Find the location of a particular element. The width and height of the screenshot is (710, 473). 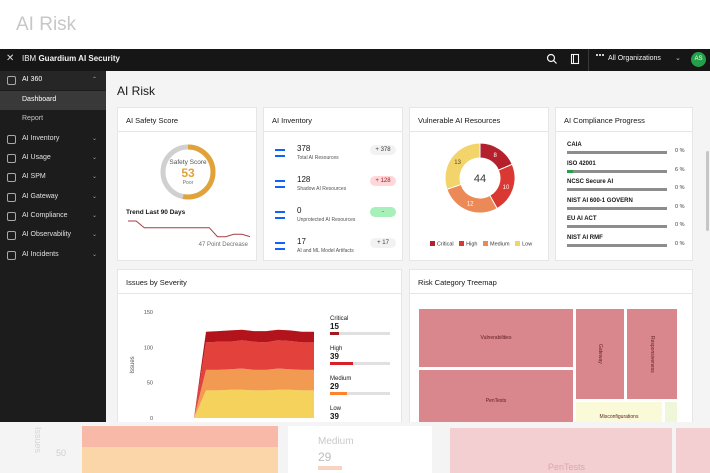

gateway-icon is located at coordinates (11, 197).